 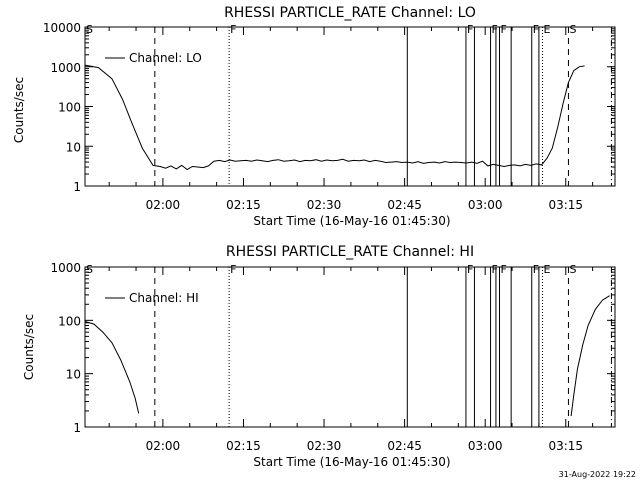 I want to click on panel-title: RHESSI PARTICLE_RATE Channel: HI, so click(x=350, y=252).